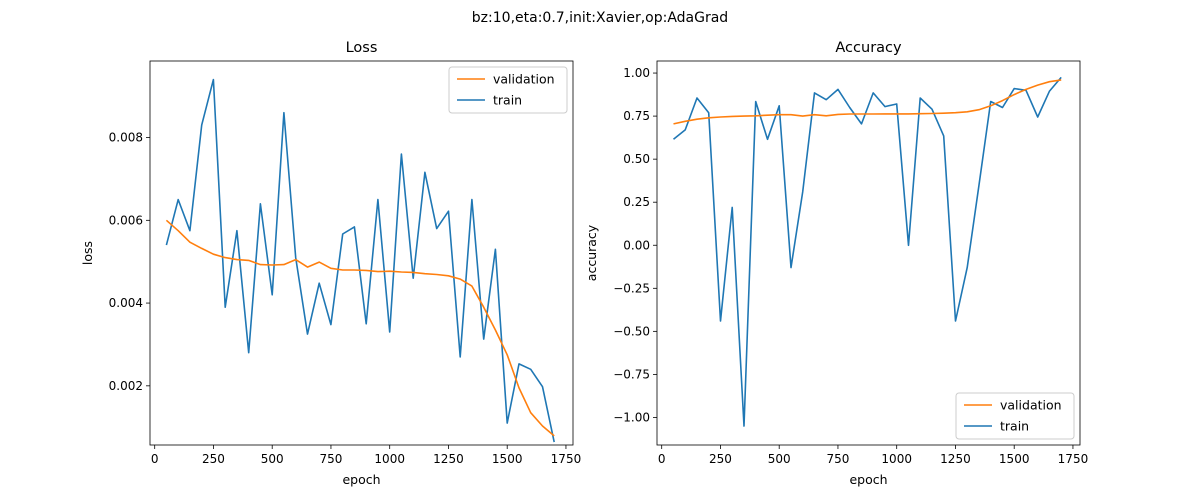 The height and width of the screenshot is (504, 1200). I want to click on loss-xtick-label: 1000, so click(389, 459).